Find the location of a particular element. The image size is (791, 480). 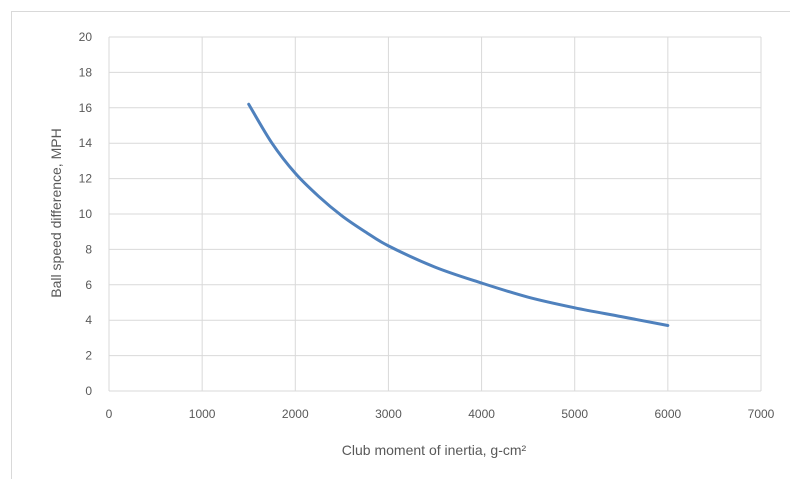

y-tick-label: 14 is located at coordinates (86, 143).